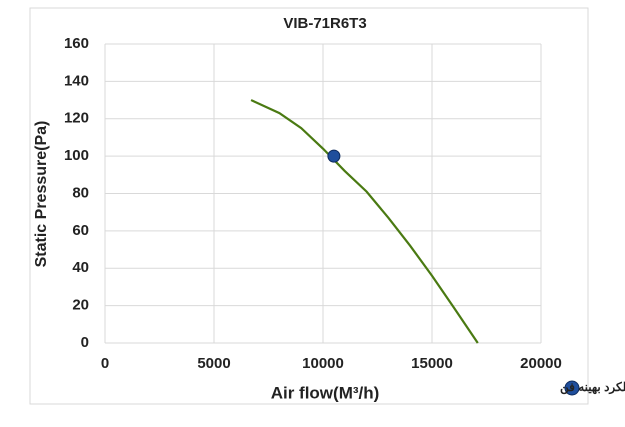  I want to click on x-tick-label: 10000, so click(323, 363).